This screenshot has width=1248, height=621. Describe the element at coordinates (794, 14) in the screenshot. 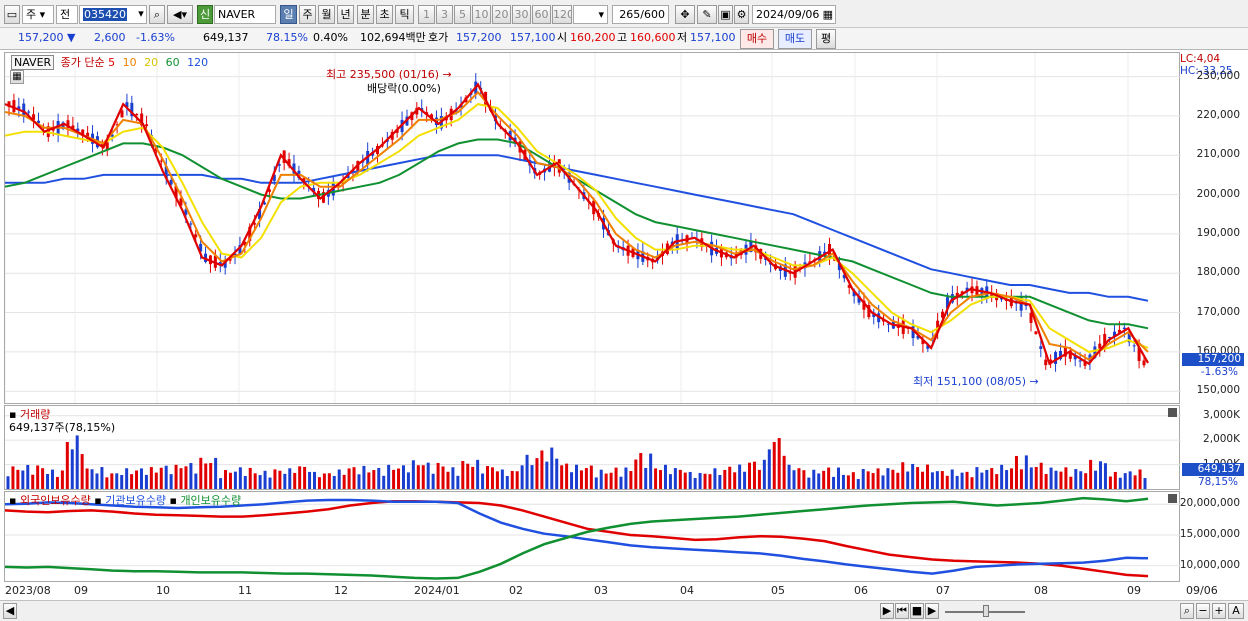

I see `date-field: 2024/09/06 ▦` at that location.